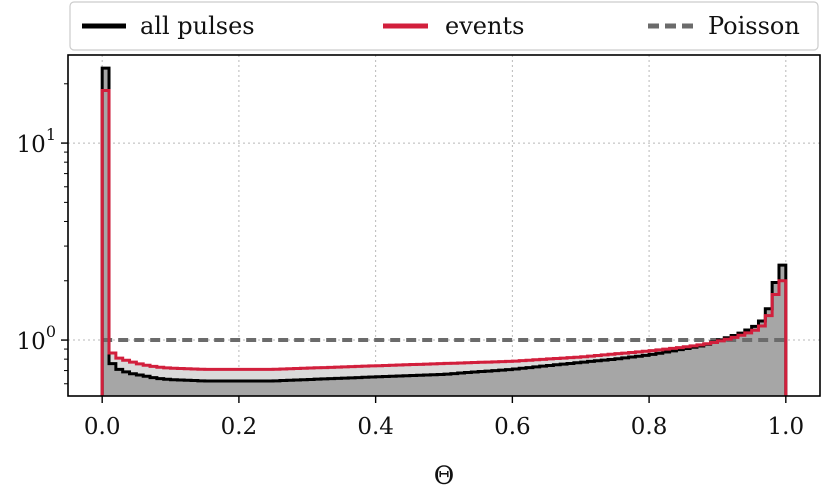 The height and width of the screenshot is (498, 830). I want to click on legend-box, so click(444, 26).